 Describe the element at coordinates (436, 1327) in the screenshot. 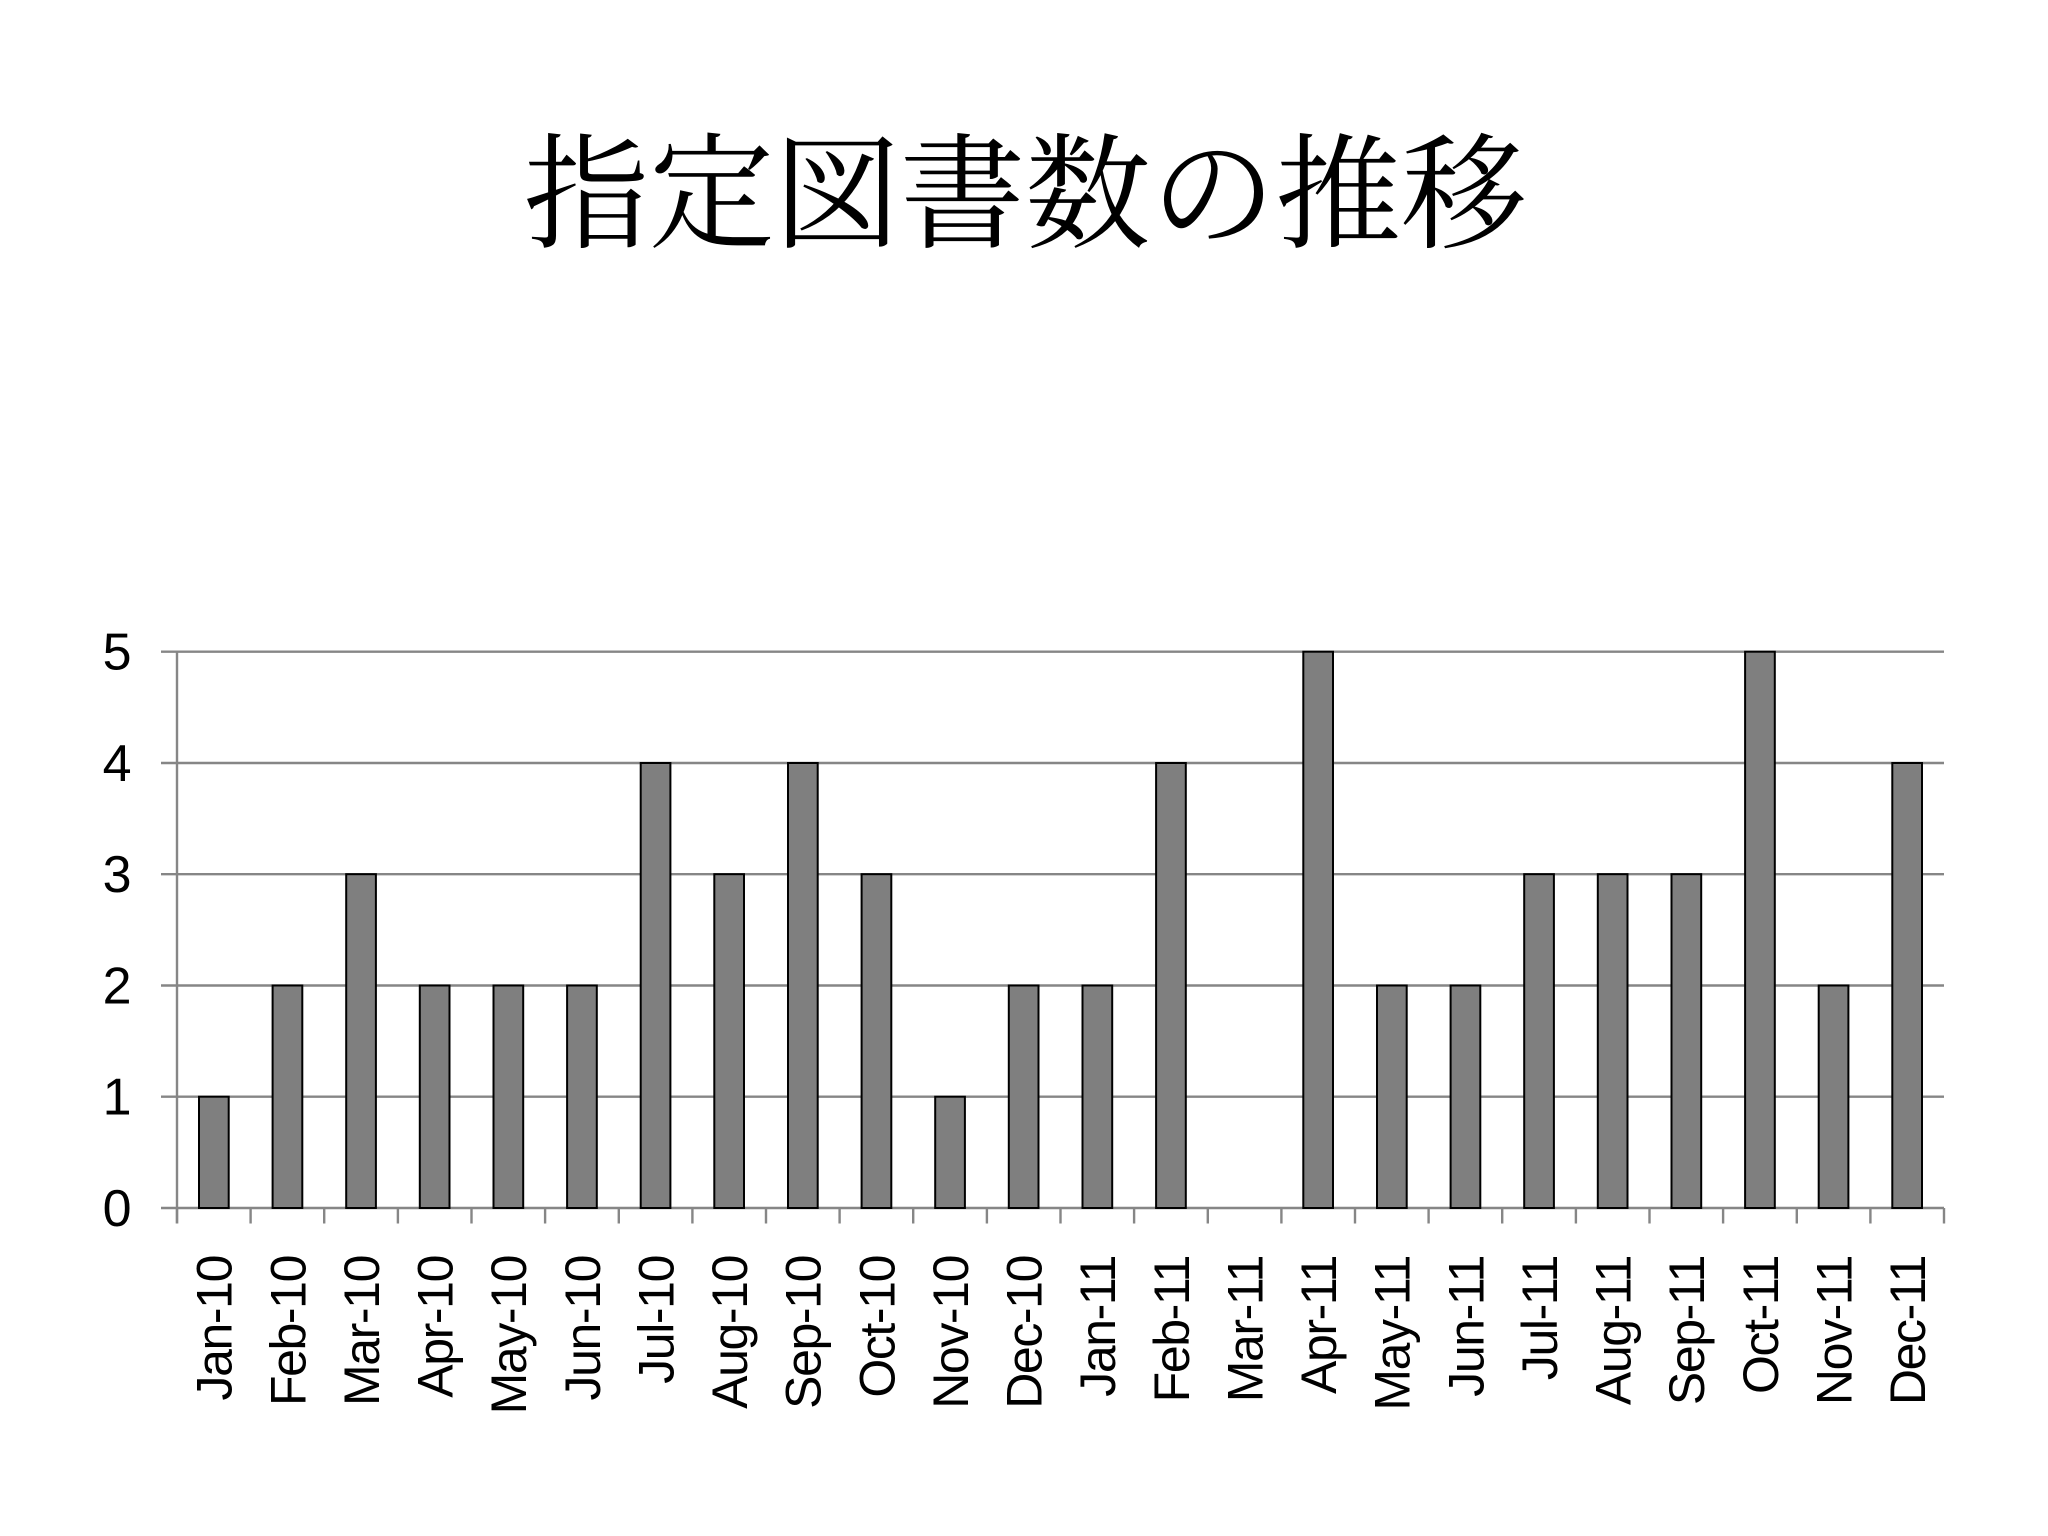

I see `svg-text: Apr-10` at that location.